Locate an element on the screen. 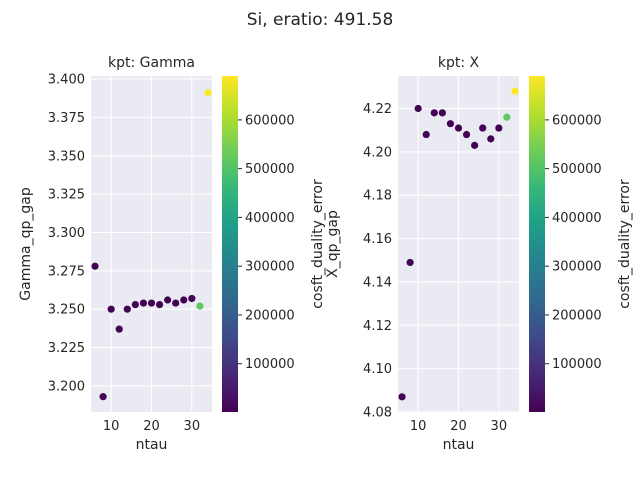 The height and width of the screenshot is (480, 640). y-axis-label: Gamma_qp_gap is located at coordinates (26, 244).